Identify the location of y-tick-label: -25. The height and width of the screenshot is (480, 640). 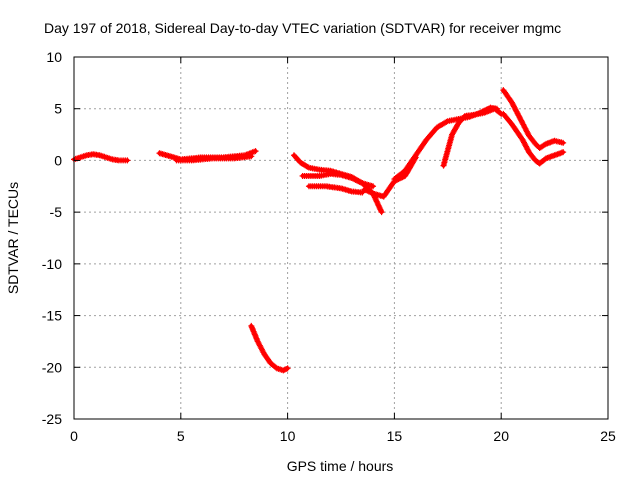
(52, 419).